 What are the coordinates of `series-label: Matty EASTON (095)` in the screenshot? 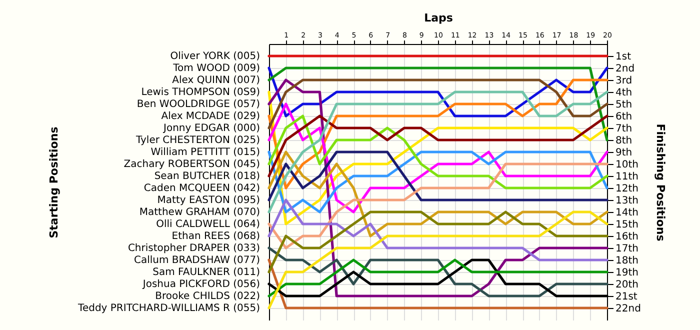 It's located at (208, 200).